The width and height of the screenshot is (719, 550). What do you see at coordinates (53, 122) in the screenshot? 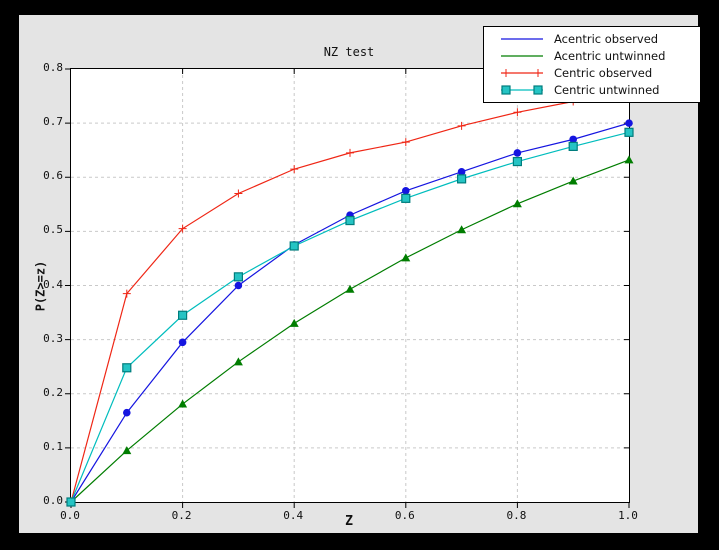
I see `y-tick-label: 0.7` at bounding box center [53, 122].